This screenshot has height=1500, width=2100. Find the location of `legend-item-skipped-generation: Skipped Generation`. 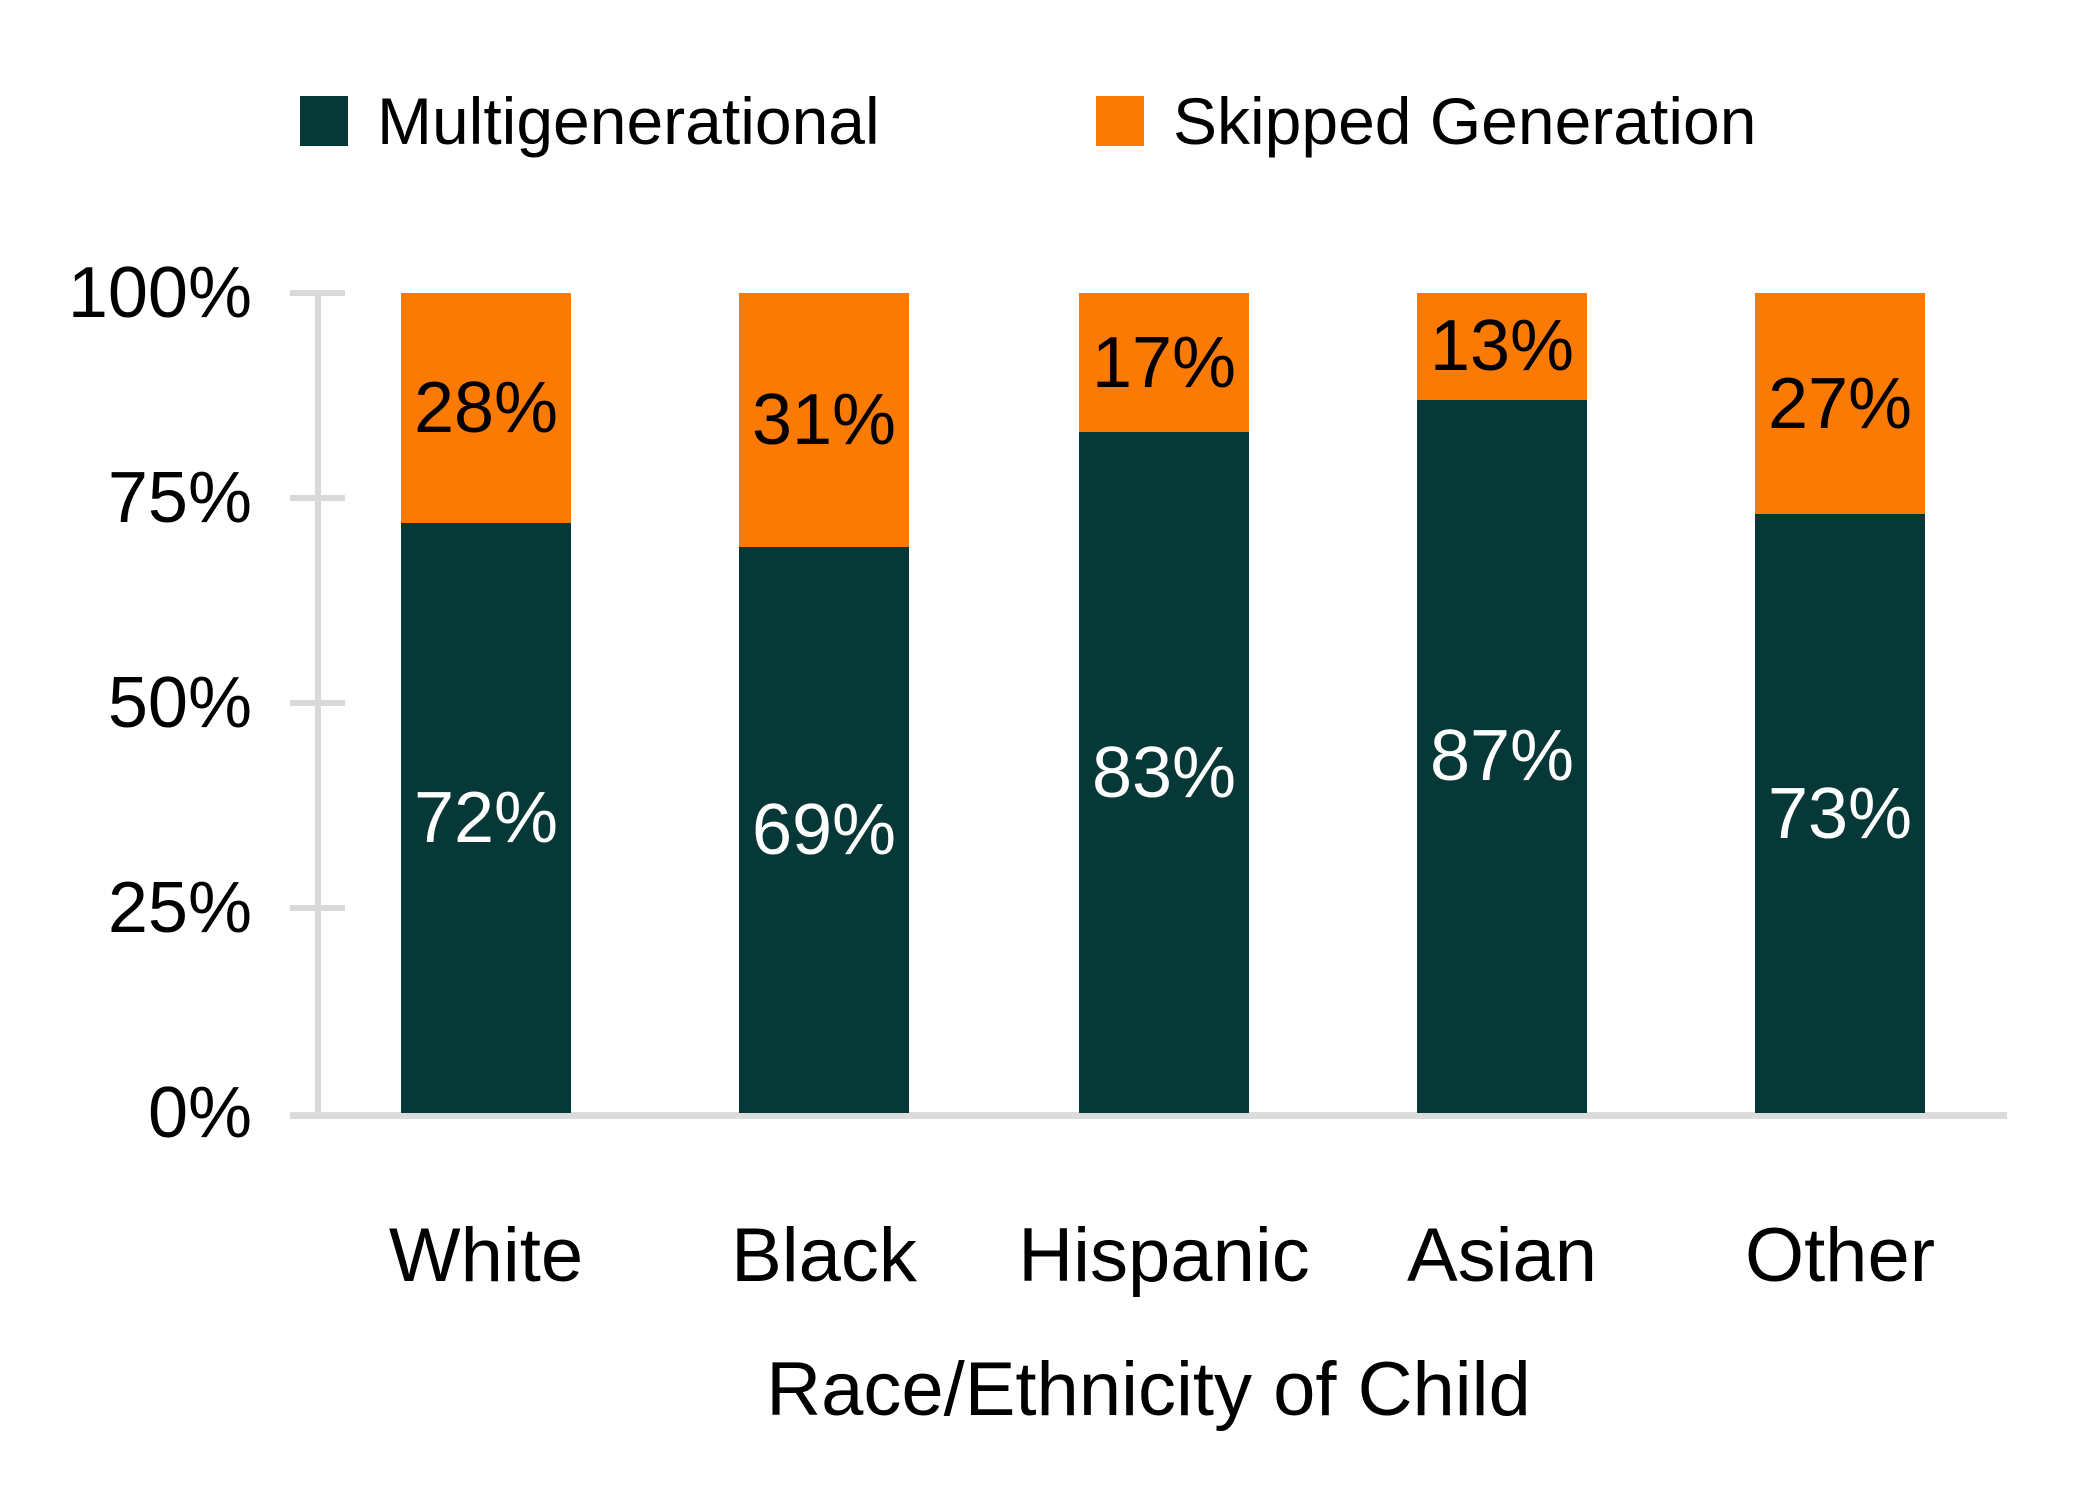

legend-item-skipped-generation: Skipped Generation is located at coordinates (1426, 121).